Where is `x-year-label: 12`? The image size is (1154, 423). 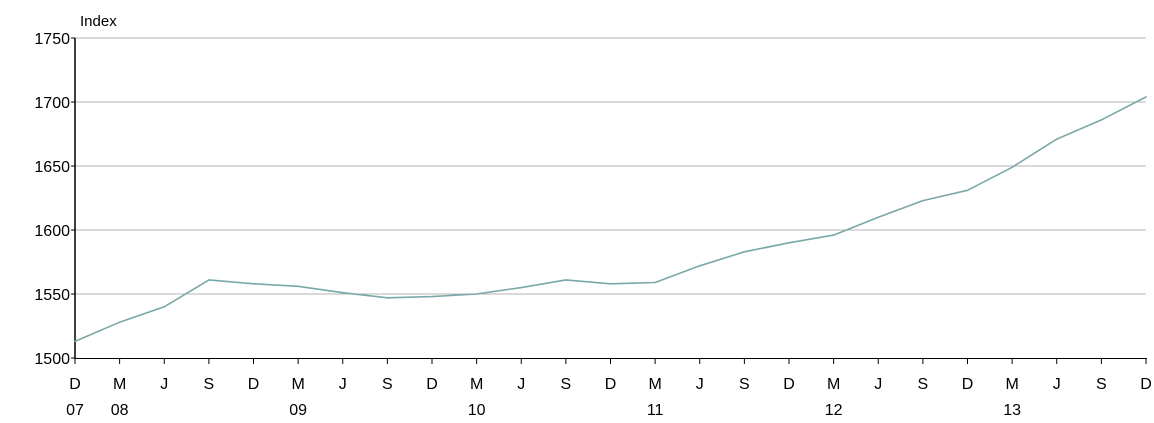
x-year-label: 12 is located at coordinates (834, 410).